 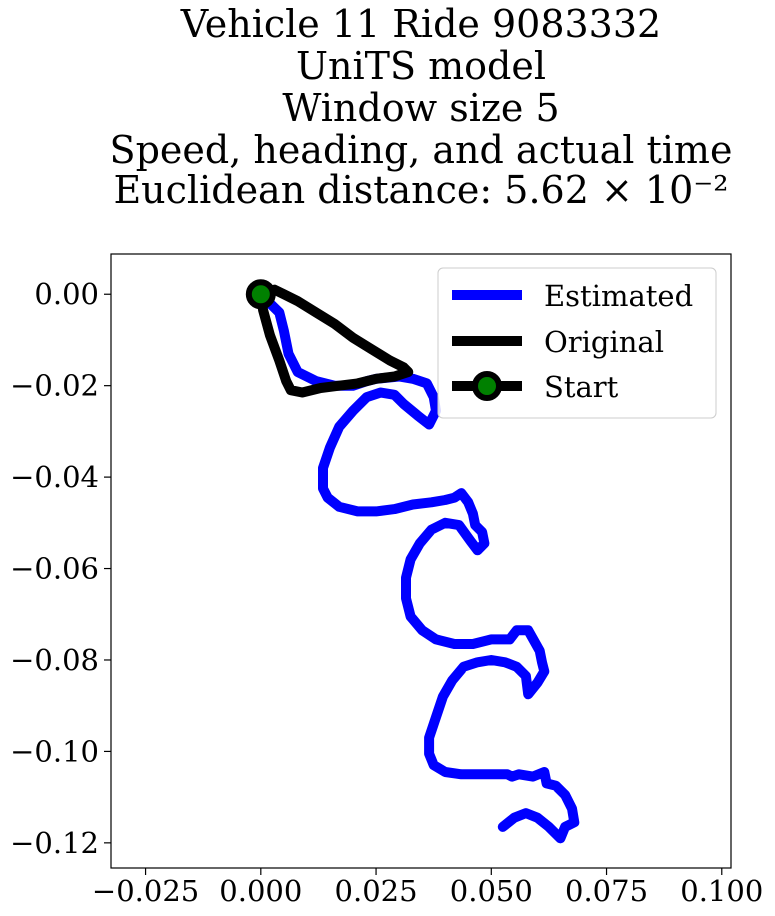 I want to click on title-line-2: UniTS model, so click(x=421, y=66).